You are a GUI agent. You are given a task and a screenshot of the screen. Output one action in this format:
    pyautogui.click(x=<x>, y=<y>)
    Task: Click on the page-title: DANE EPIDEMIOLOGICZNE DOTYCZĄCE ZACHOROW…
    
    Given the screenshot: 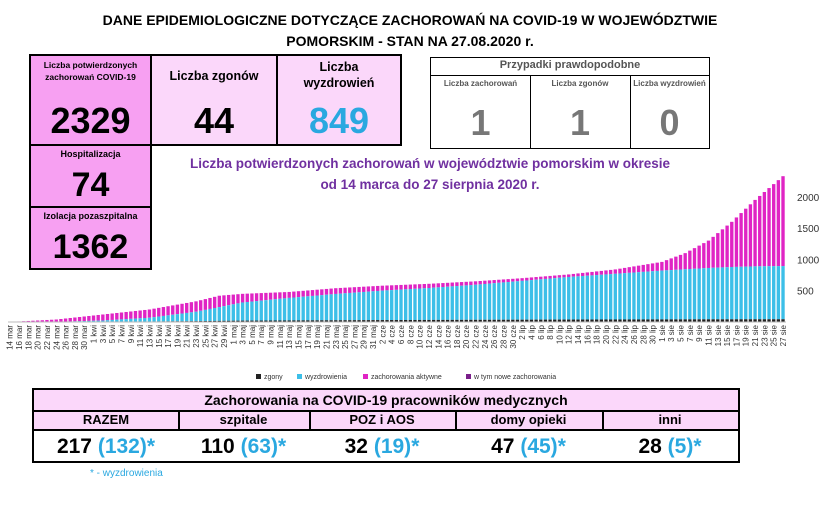 What is the action you would take?
    pyautogui.click(x=410, y=31)
    